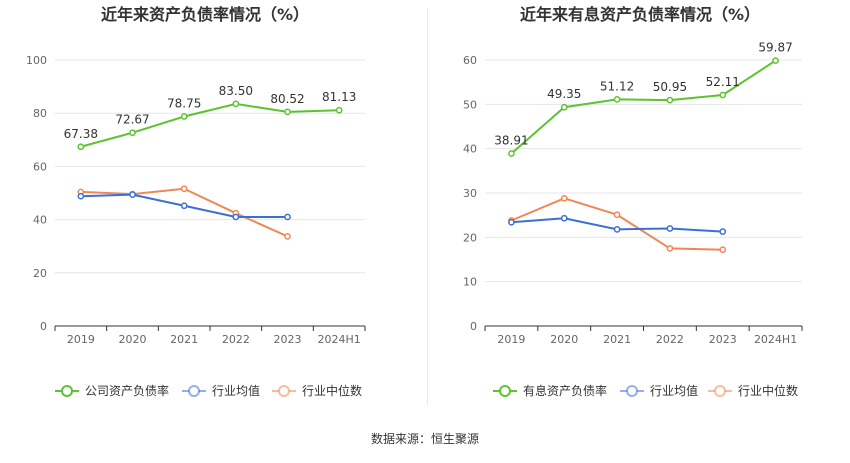 This screenshot has width=850, height=463. What do you see at coordinates (184, 104) in the screenshot?
I see `data-label: 78.75` at bounding box center [184, 104].